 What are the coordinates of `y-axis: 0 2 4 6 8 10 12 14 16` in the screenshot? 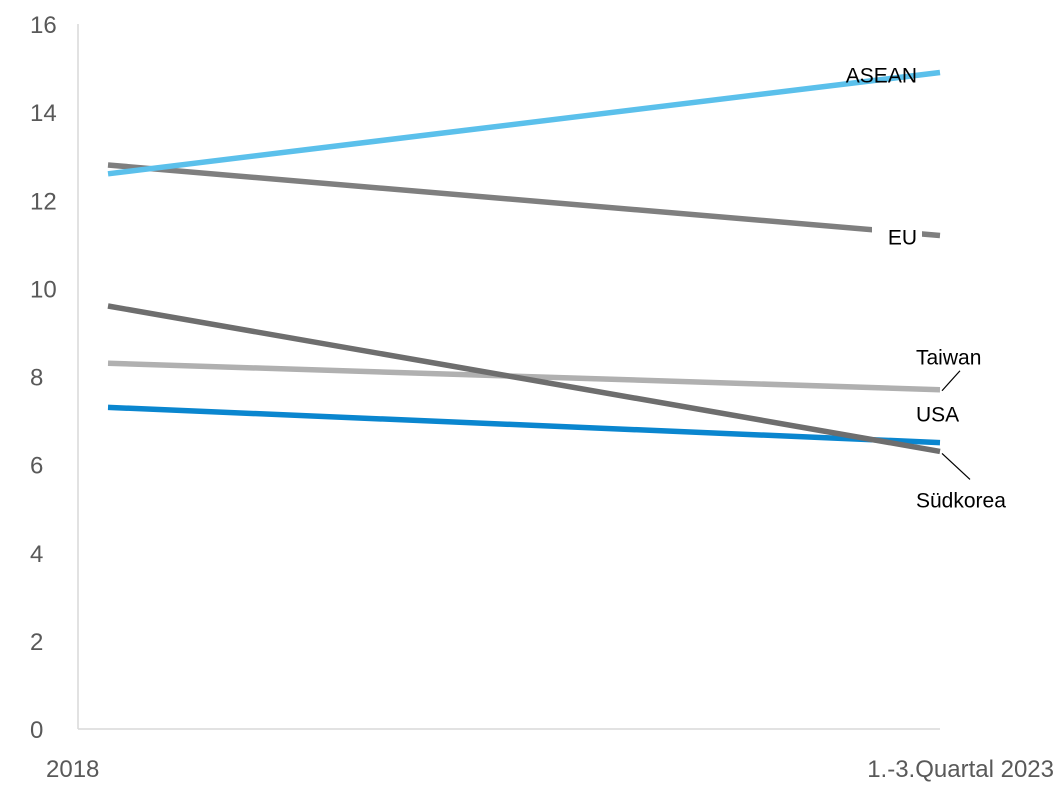 It's located at (54, 378).